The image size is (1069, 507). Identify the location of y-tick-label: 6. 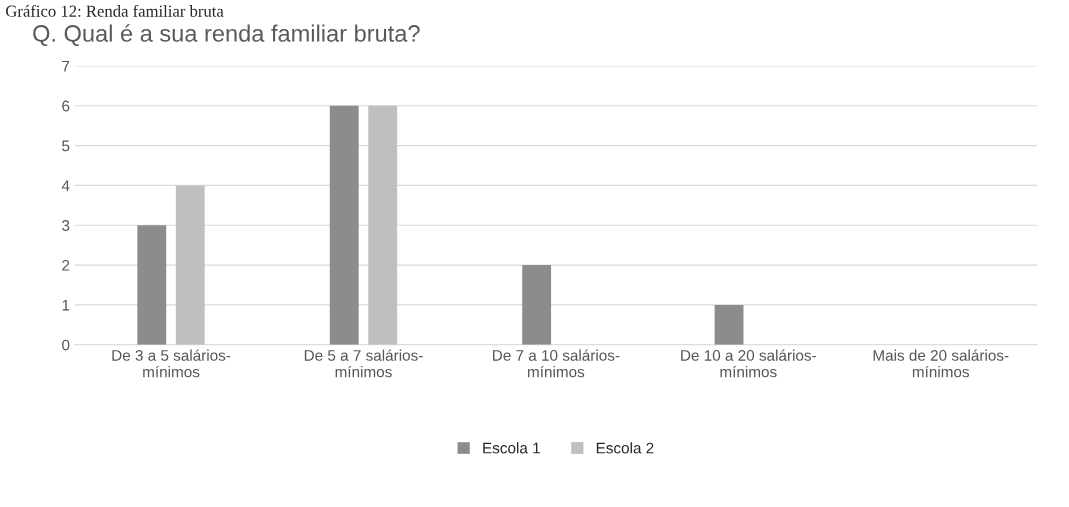
(66, 106).